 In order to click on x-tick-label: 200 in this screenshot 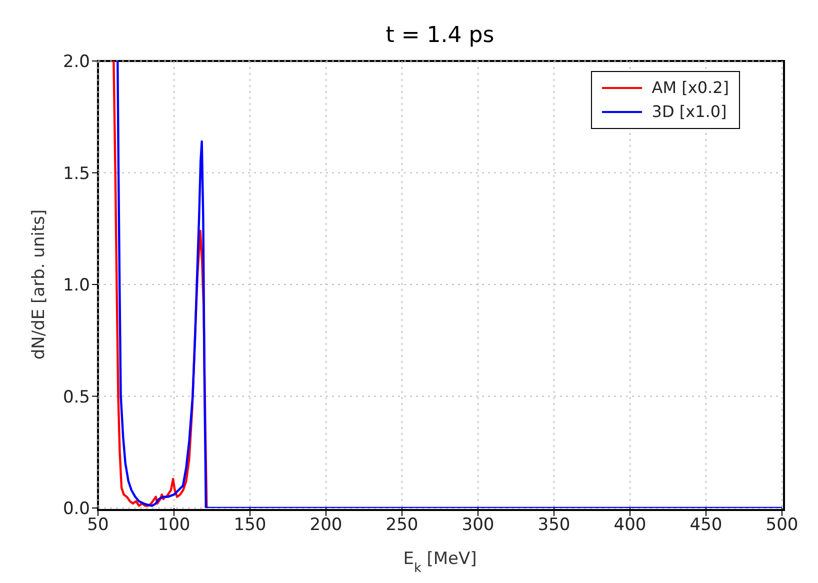, I will do `click(326, 525)`.